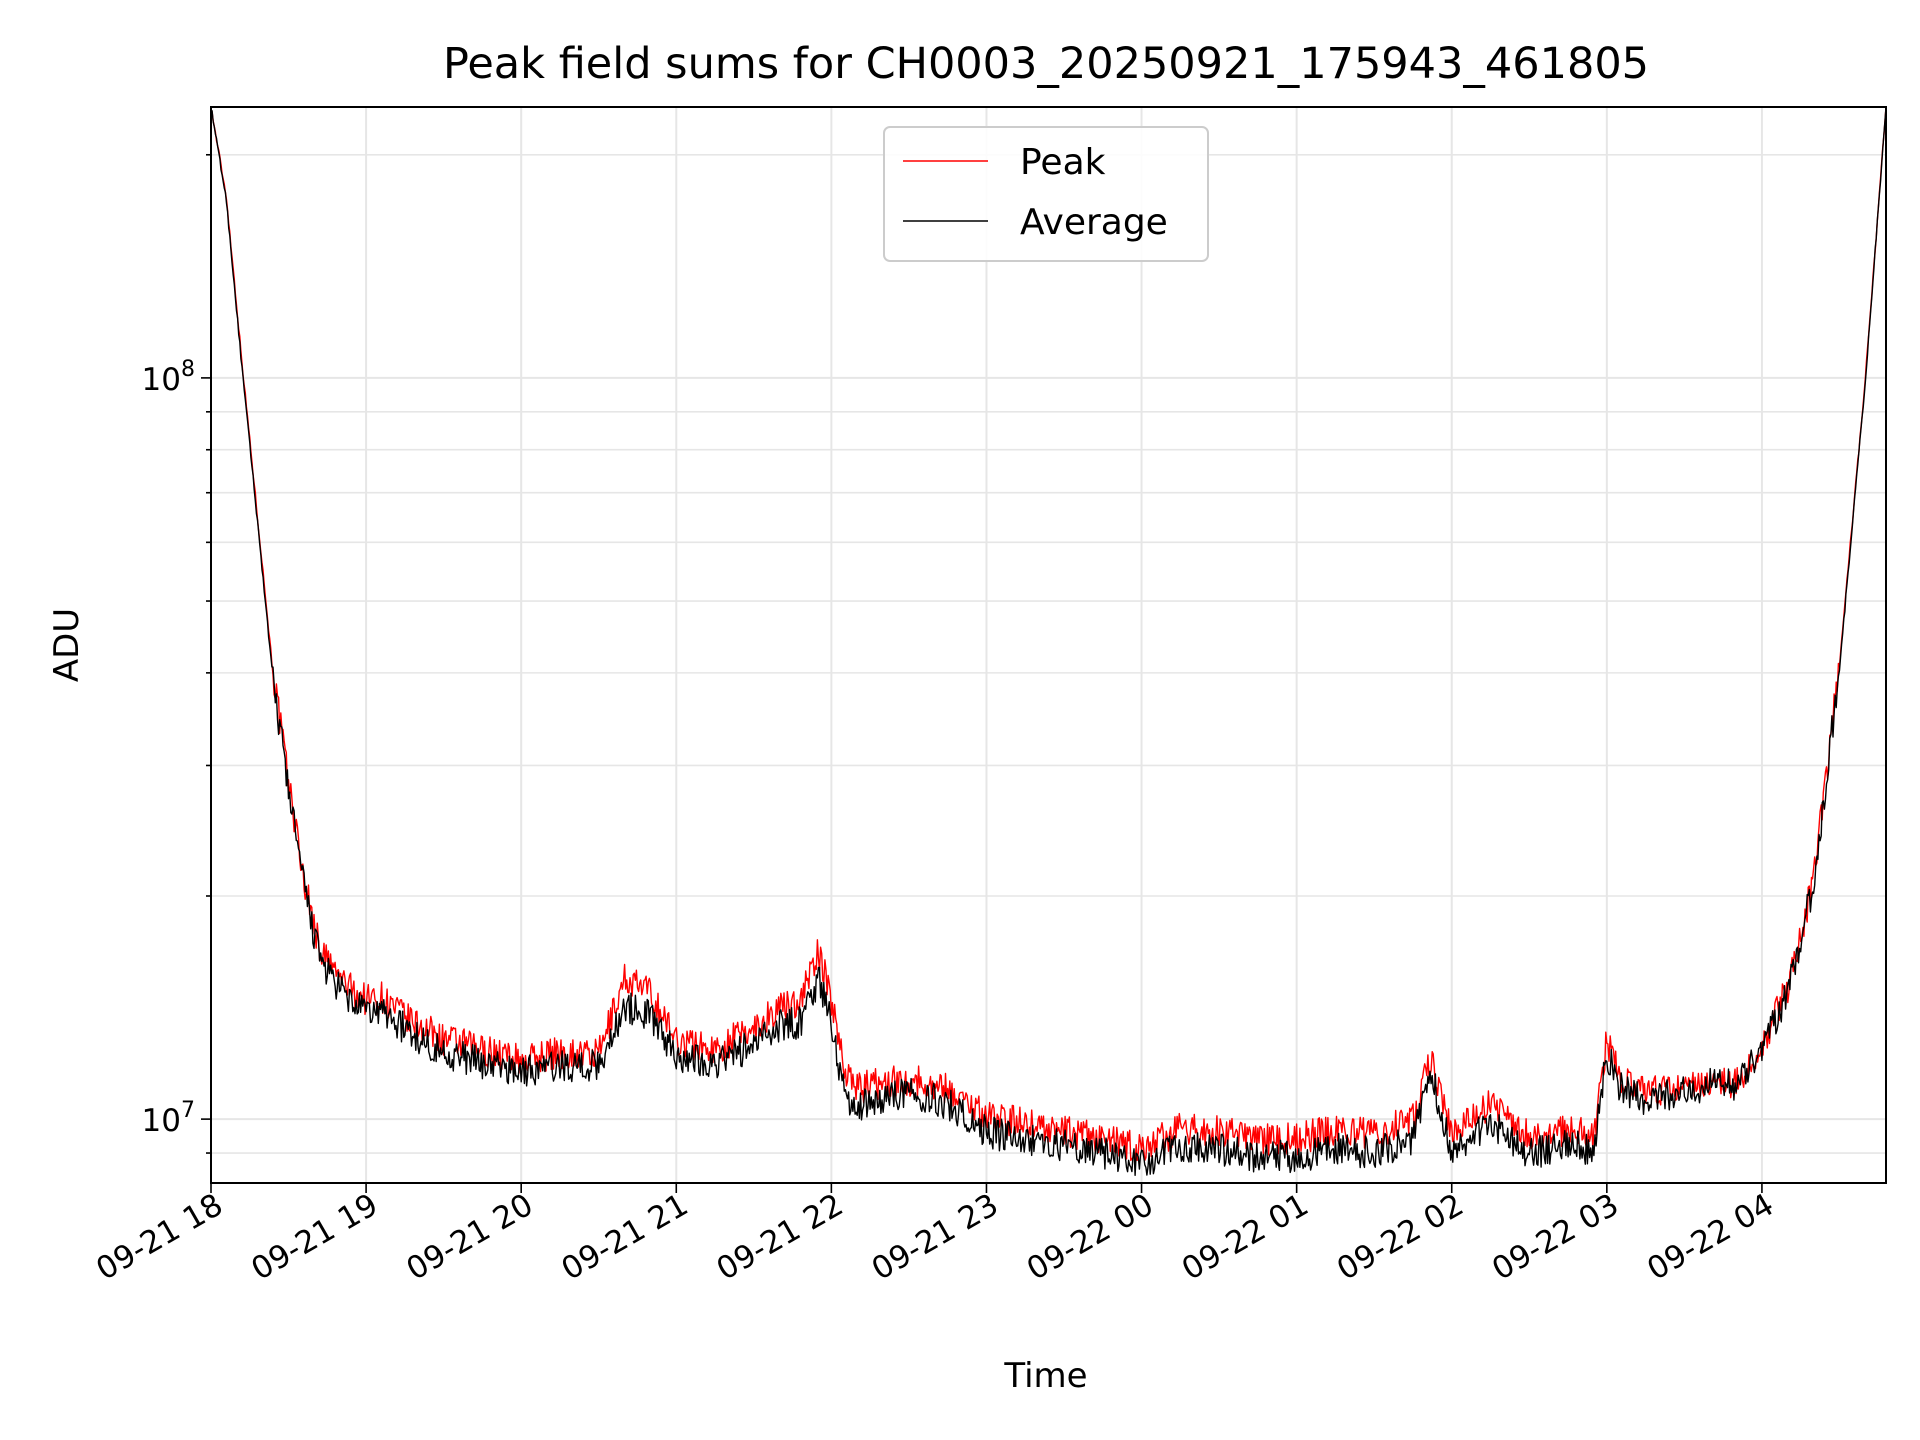  What do you see at coordinates (1046, 194) in the screenshot?
I see `legend: Peak Average` at bounding box center [1046, 194].